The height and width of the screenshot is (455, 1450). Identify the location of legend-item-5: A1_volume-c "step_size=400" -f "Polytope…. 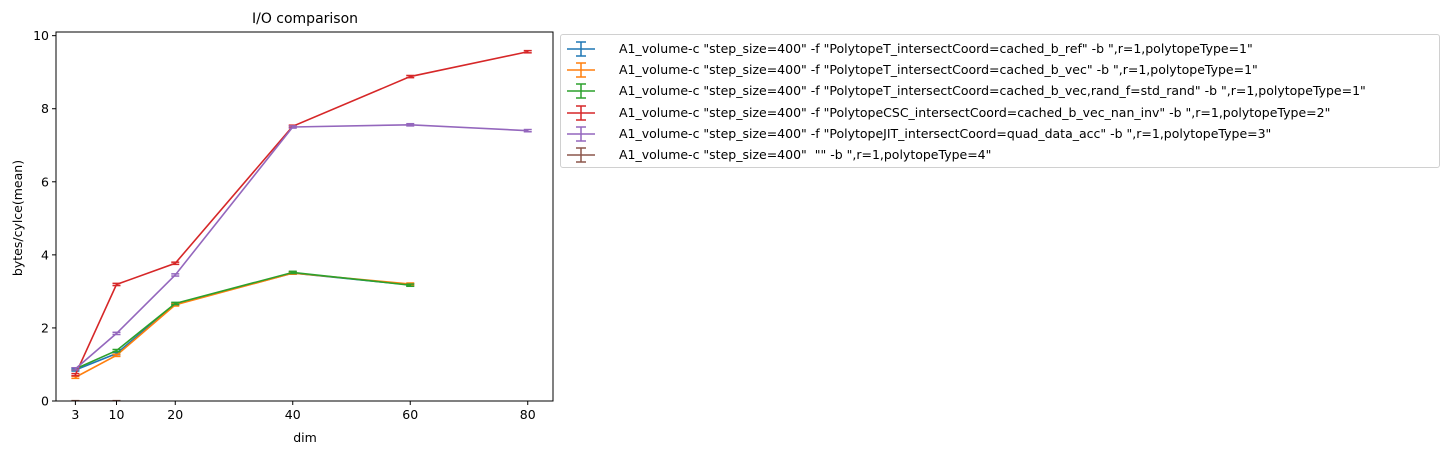
(1000, 134).